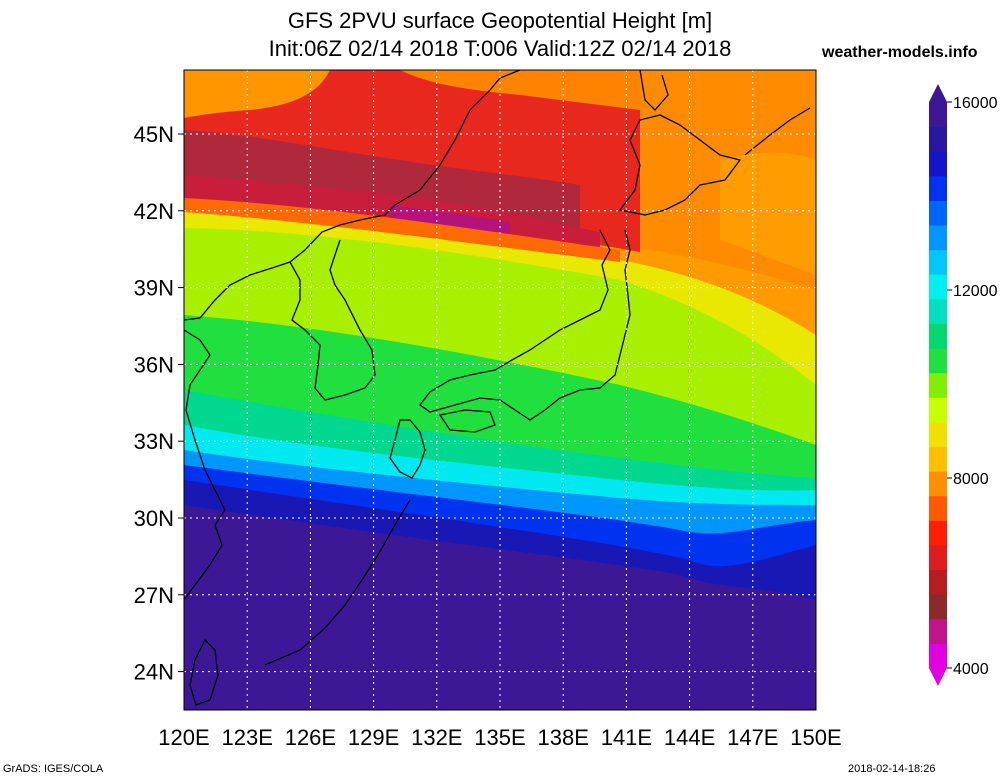 This screenshot has width=1000, height=779. I want to click on latitude-label: 45N, so click(154, 134).